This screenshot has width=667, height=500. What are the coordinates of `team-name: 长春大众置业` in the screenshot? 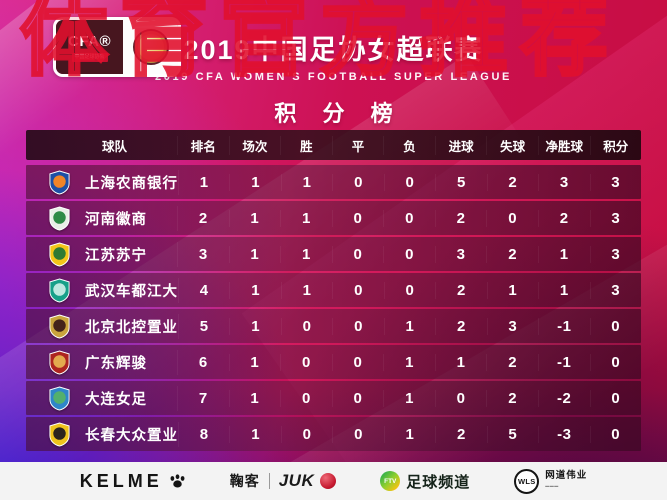 It's located at (131, 435).